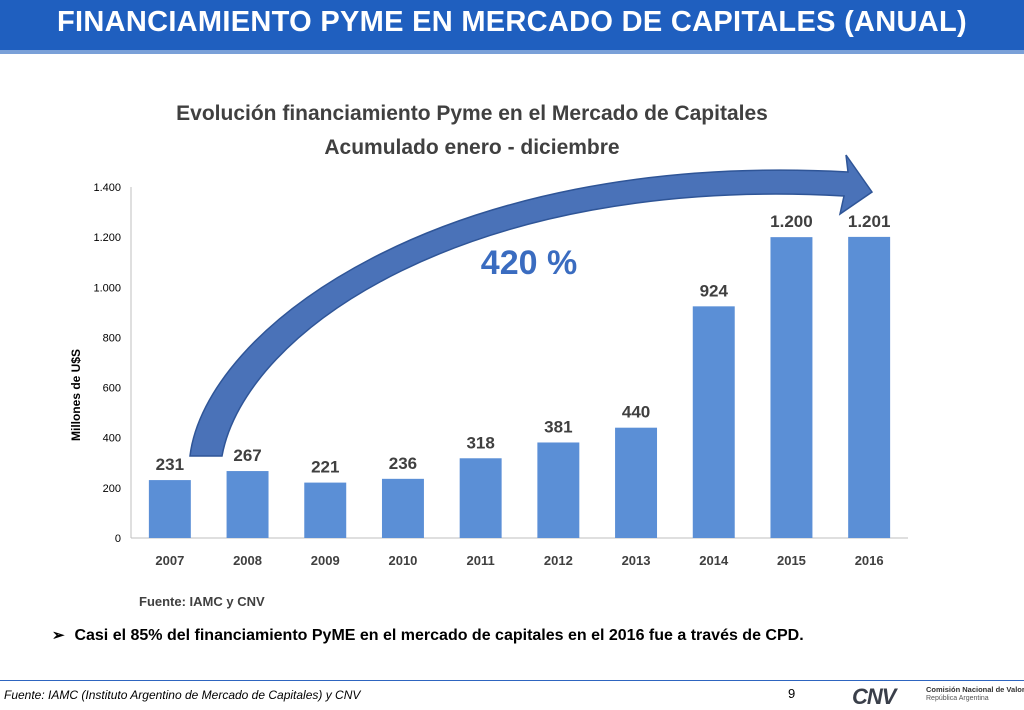 This screenshot has width=1024, height=710. Describe the element at coordinates (481, 560) in the screenshot. I see `x-tick-label: 2011` at that location.